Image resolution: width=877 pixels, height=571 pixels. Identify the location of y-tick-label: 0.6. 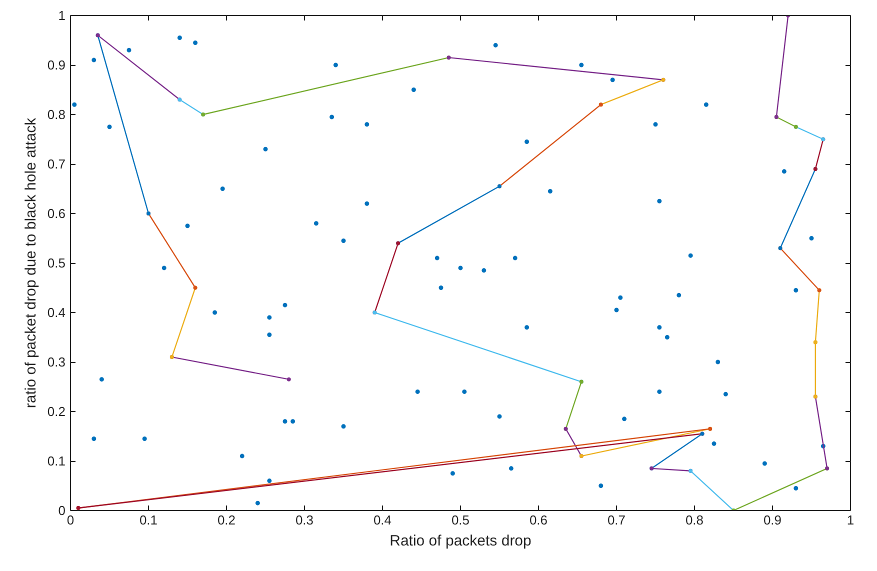
(56, 213).